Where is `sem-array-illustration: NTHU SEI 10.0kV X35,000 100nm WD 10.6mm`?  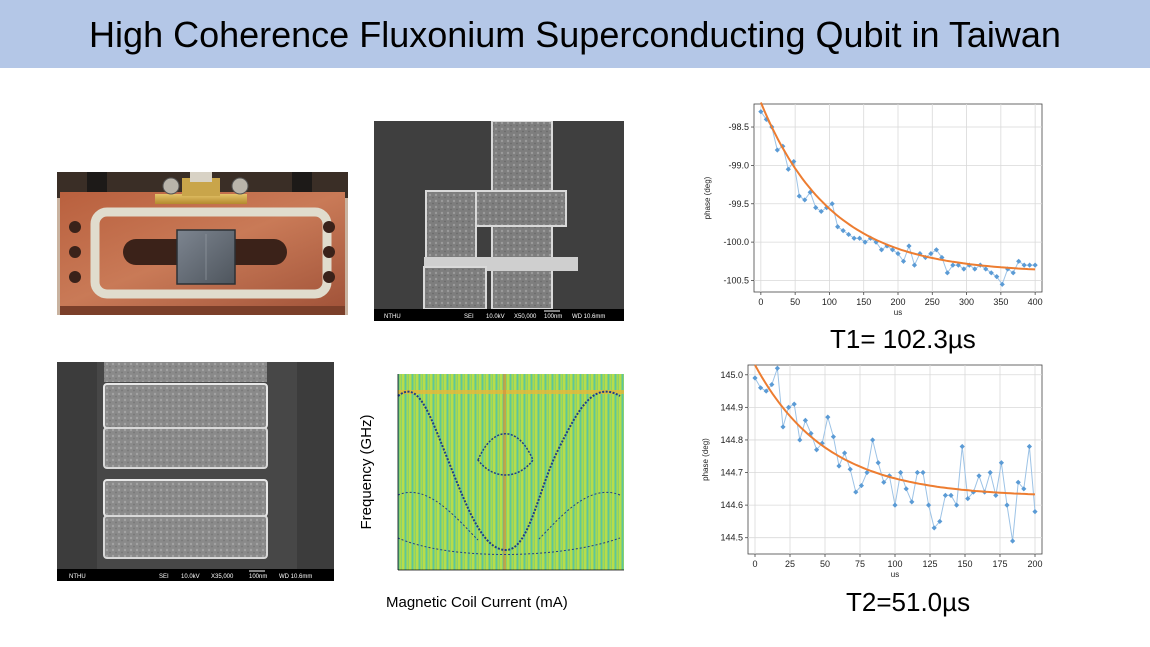
sem-array-illustration: NTHU SEI 10.0kV X35,000 100nm WD 10.6mm is located at coordinates (195, 471).